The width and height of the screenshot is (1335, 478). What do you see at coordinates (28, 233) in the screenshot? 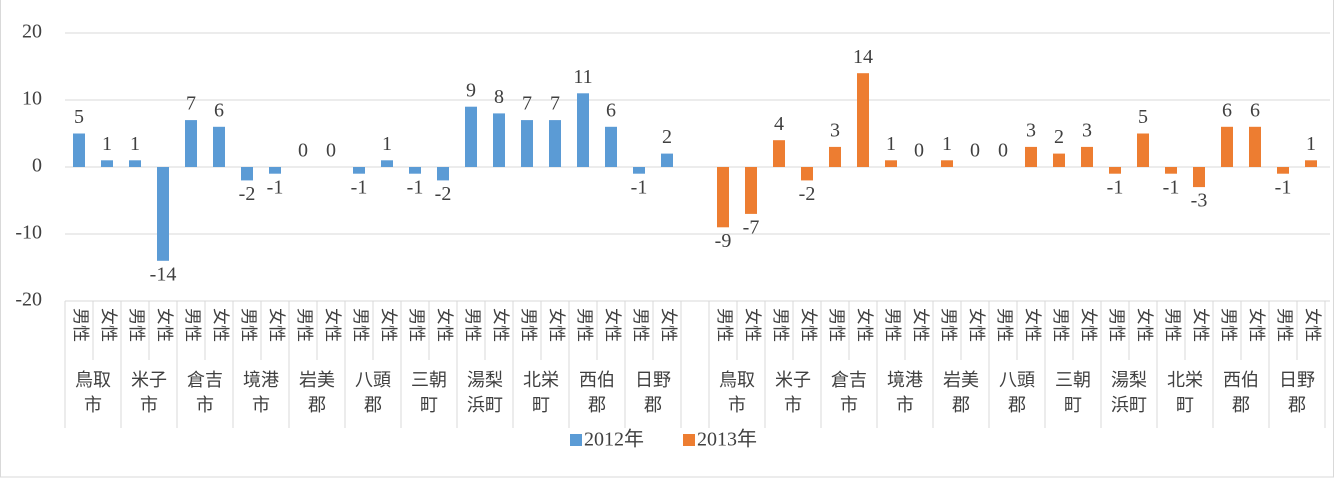
I see `y-tick-label: -10` at bounding box center [28, 233].